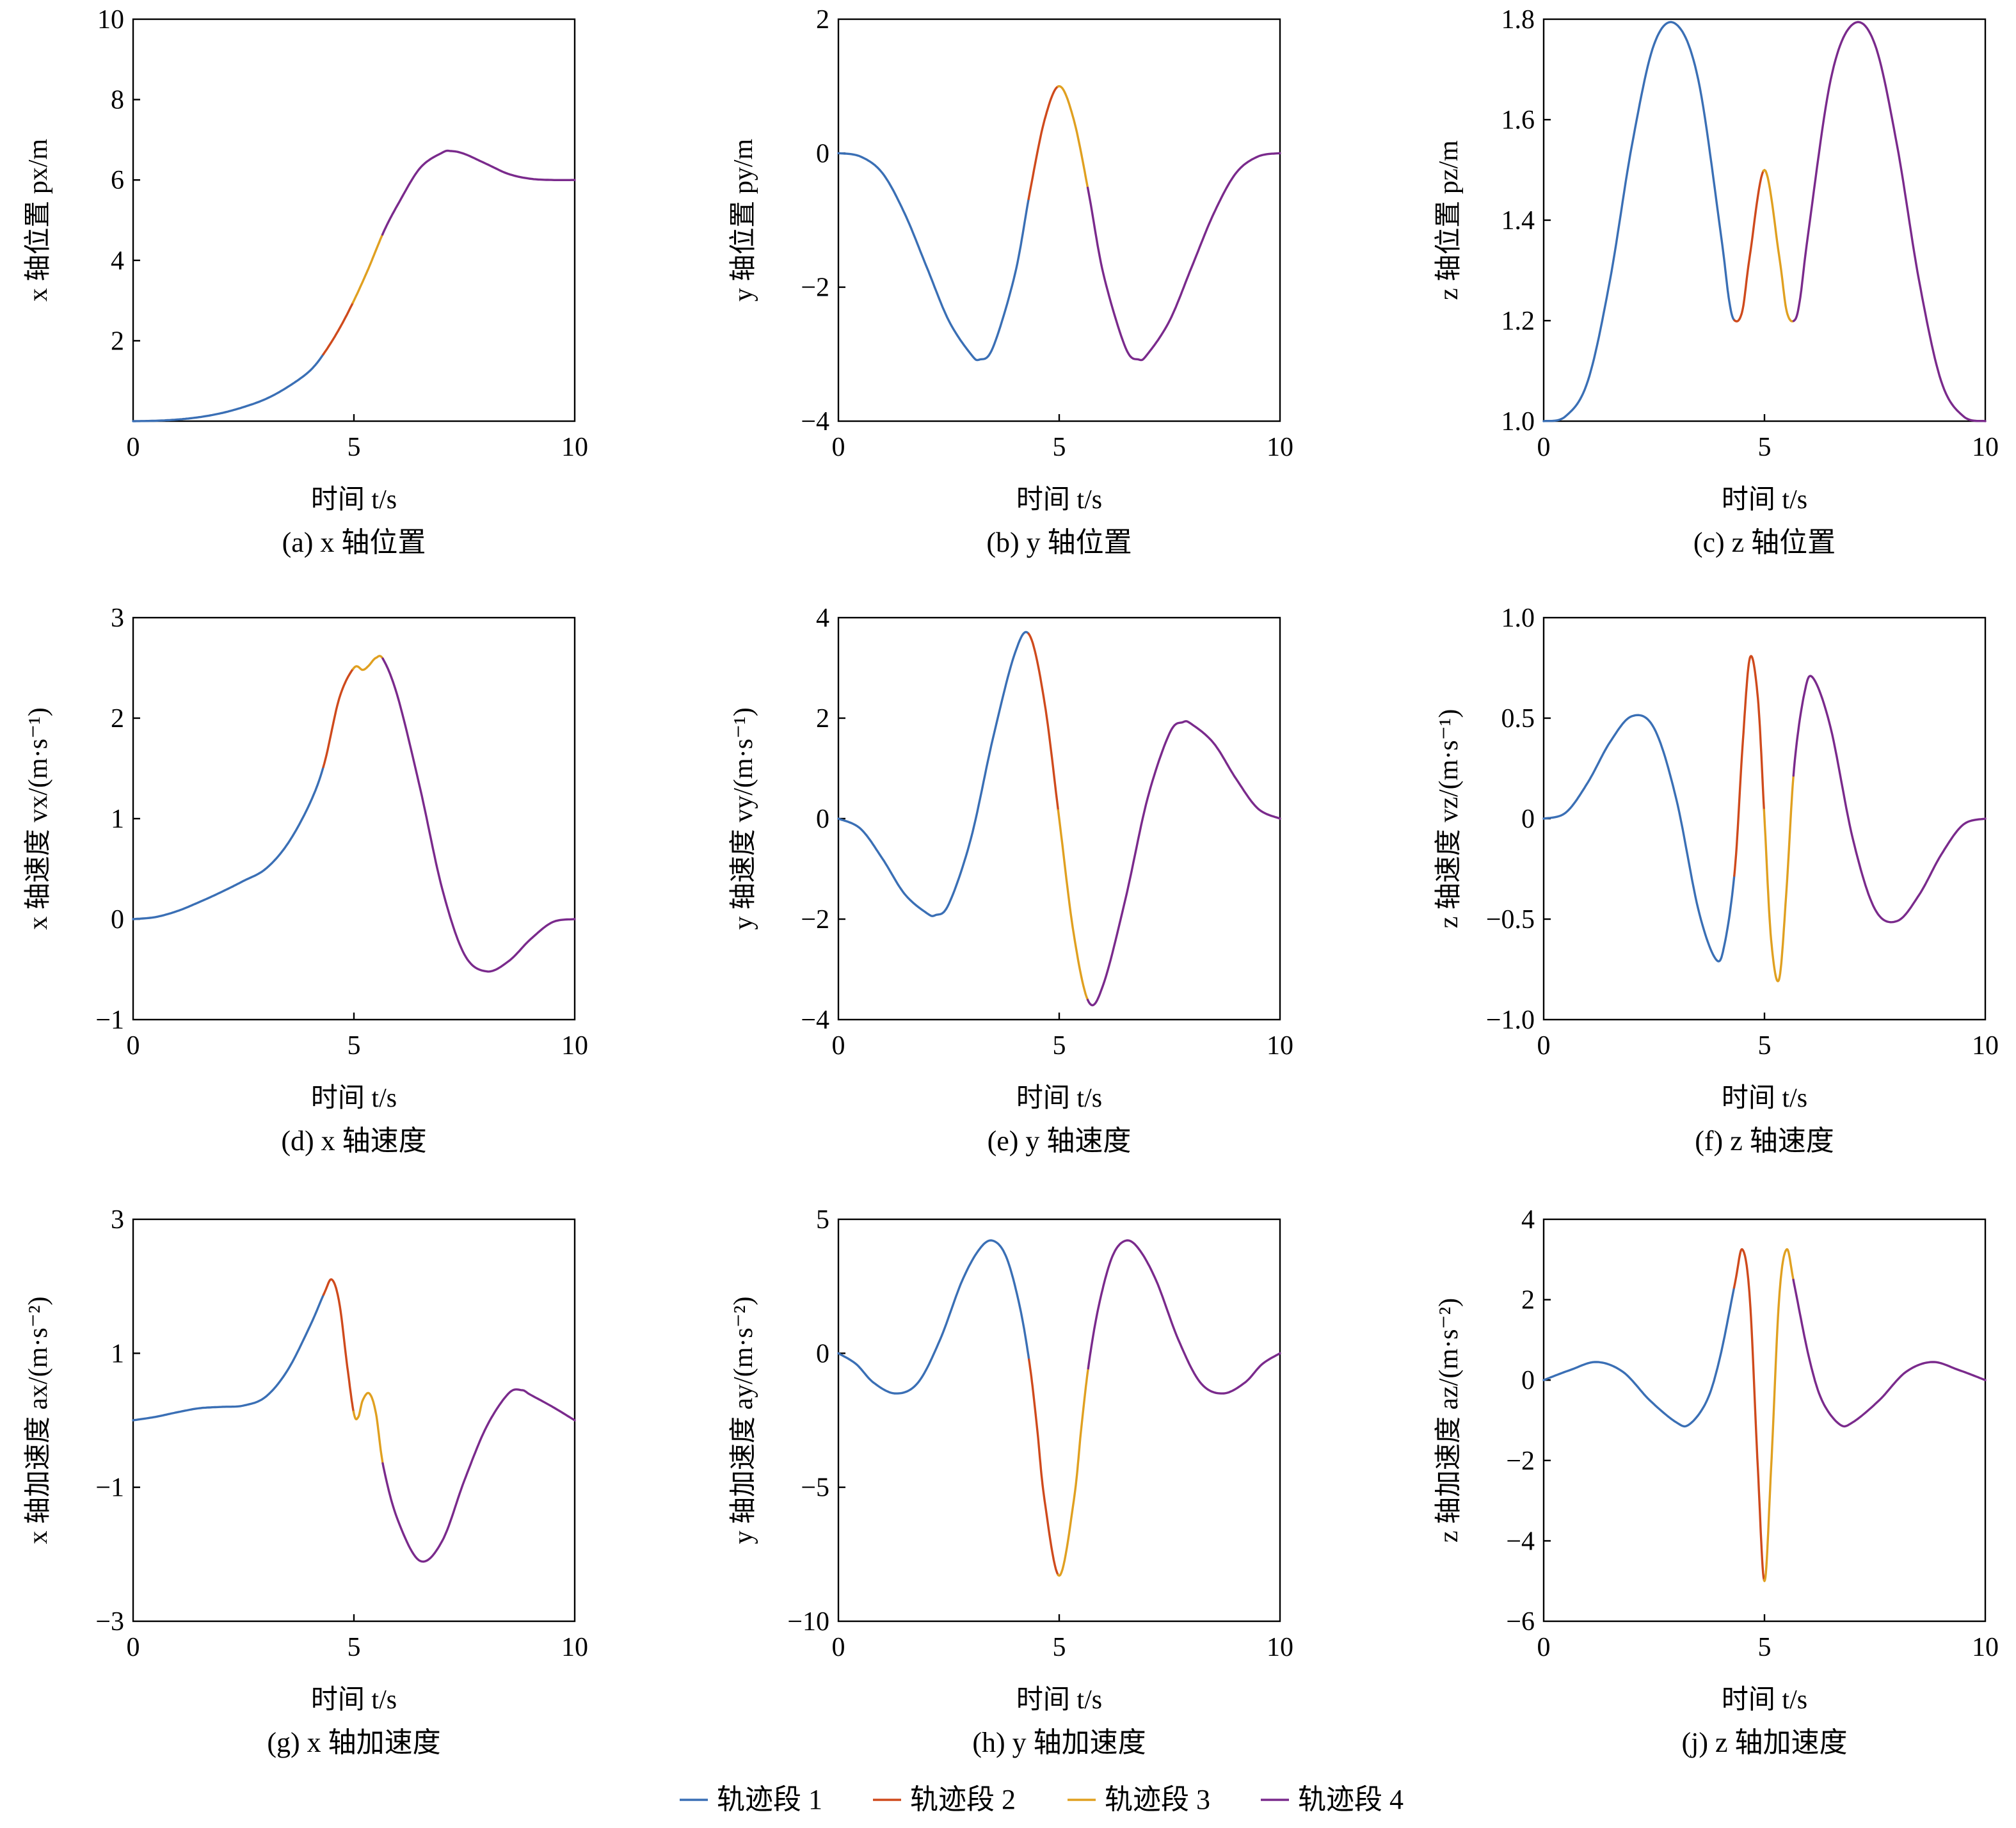 This screenshot has height=1828, width=2016. I want to click on legend-label: 轨迹段 1, so click(769, 1799).